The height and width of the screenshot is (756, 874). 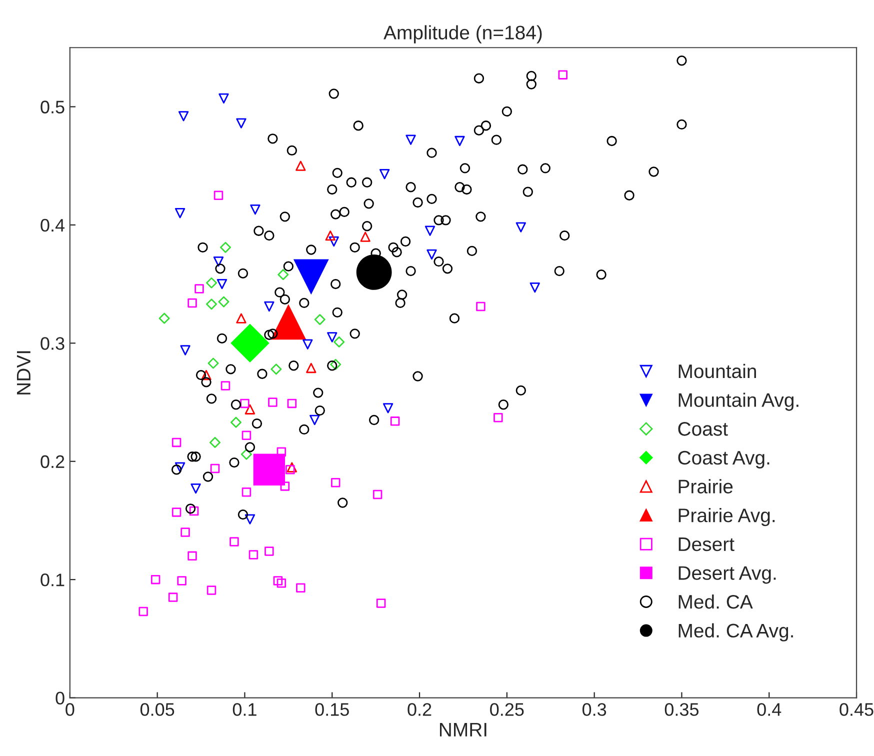 I want to click on y-tick-label: 0.4, so click(x=52, y=225).